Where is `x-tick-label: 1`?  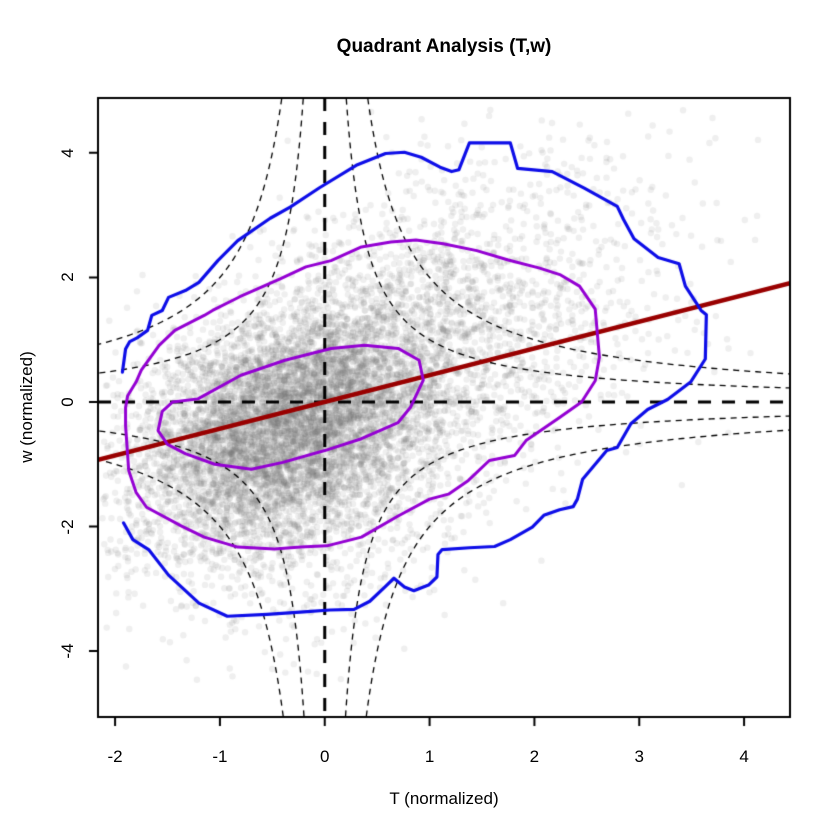
x-tick-label: 1 is located at coordinates (429, 756).